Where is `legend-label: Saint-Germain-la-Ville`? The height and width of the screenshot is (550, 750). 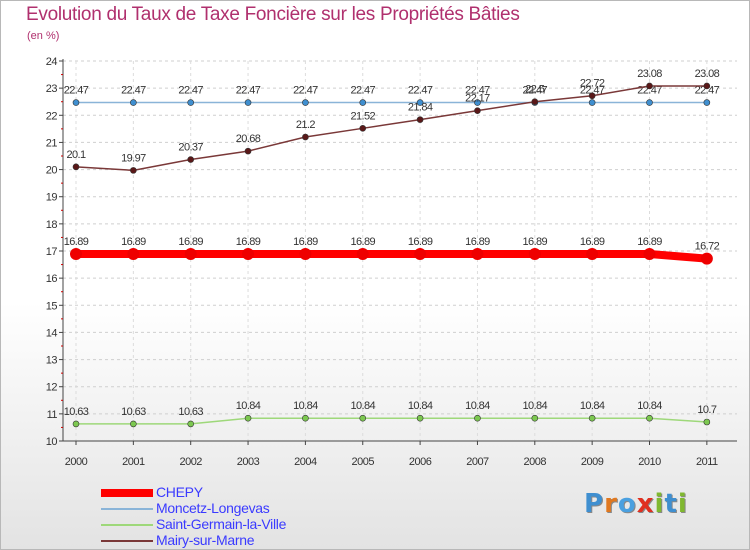 legend-label: Saint-Germain-la-Ville is located at coordinates (221, 524).